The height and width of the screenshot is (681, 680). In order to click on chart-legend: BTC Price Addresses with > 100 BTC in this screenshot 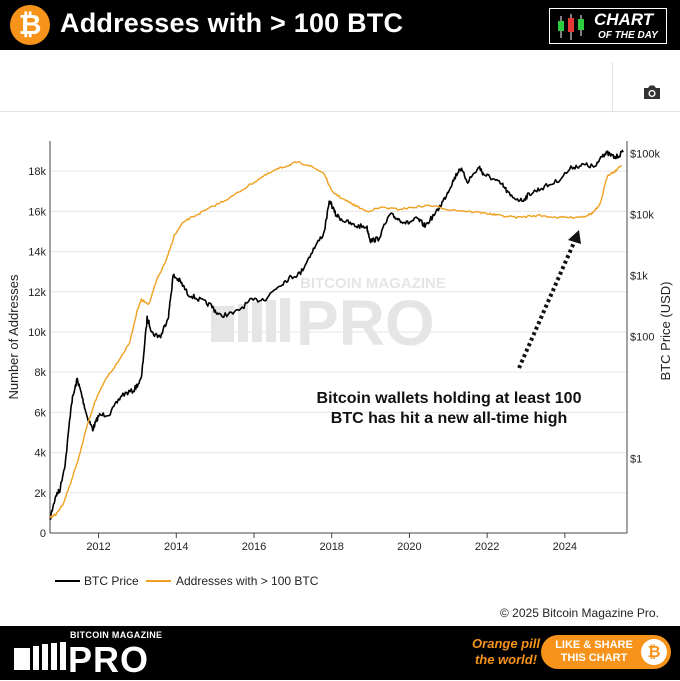, I will do `click(187, 581)`.